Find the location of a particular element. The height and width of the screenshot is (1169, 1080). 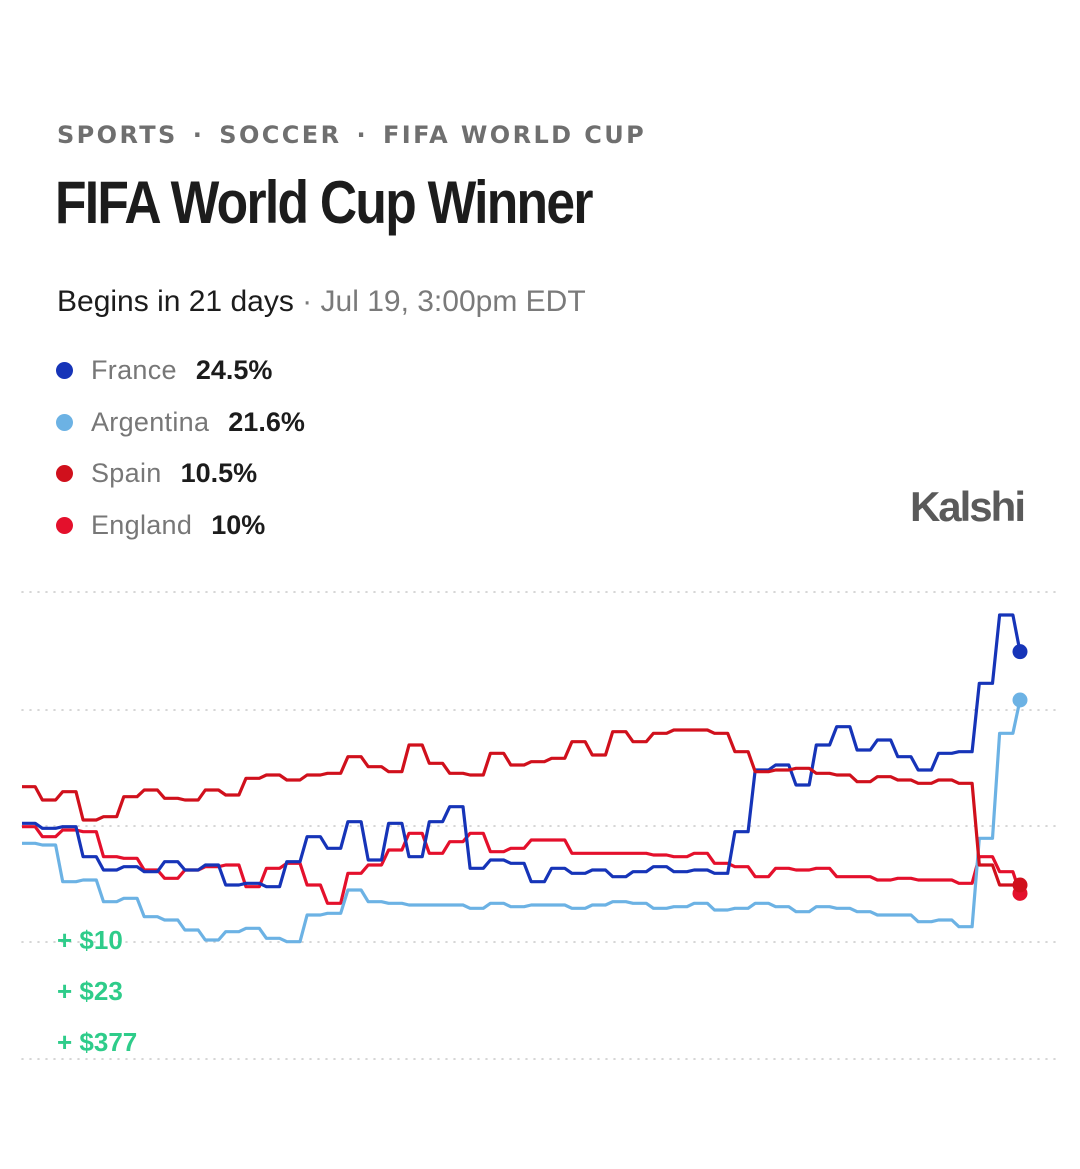

legend-item-england: England 10% is located at coordinates (180, 526).